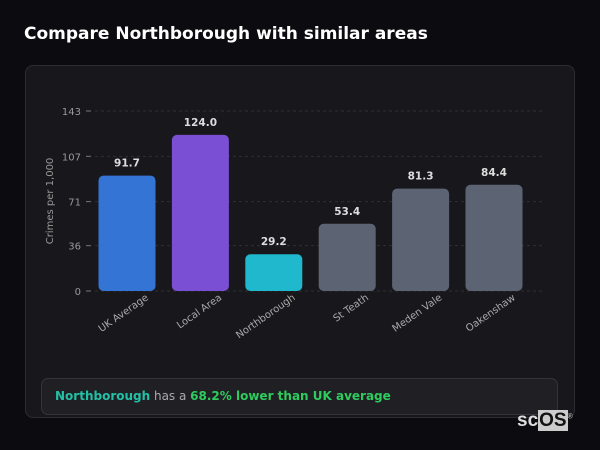 The width and height of the screenshot is (600, 450). I want to click on y-tick-label: 0, so click(78, 292).